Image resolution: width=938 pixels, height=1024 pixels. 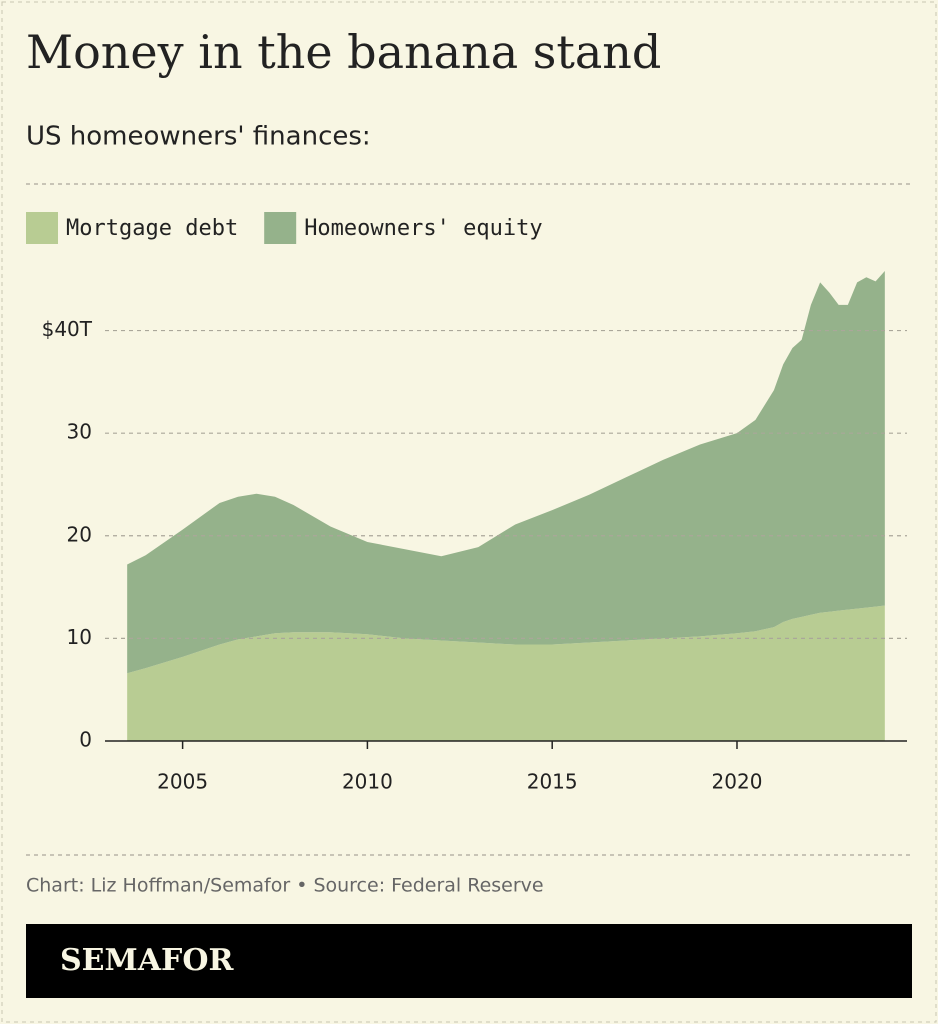 What do you see at coordinates (343, 52) in the screenshot?
I see `chart-title: Money in the banana stand` at bounding box center [343, 52].